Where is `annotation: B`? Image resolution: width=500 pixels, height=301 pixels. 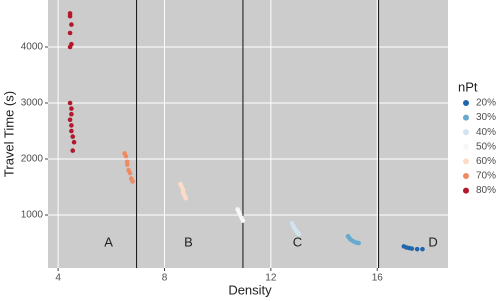
annotation: B is located at coordinates (188, 241).